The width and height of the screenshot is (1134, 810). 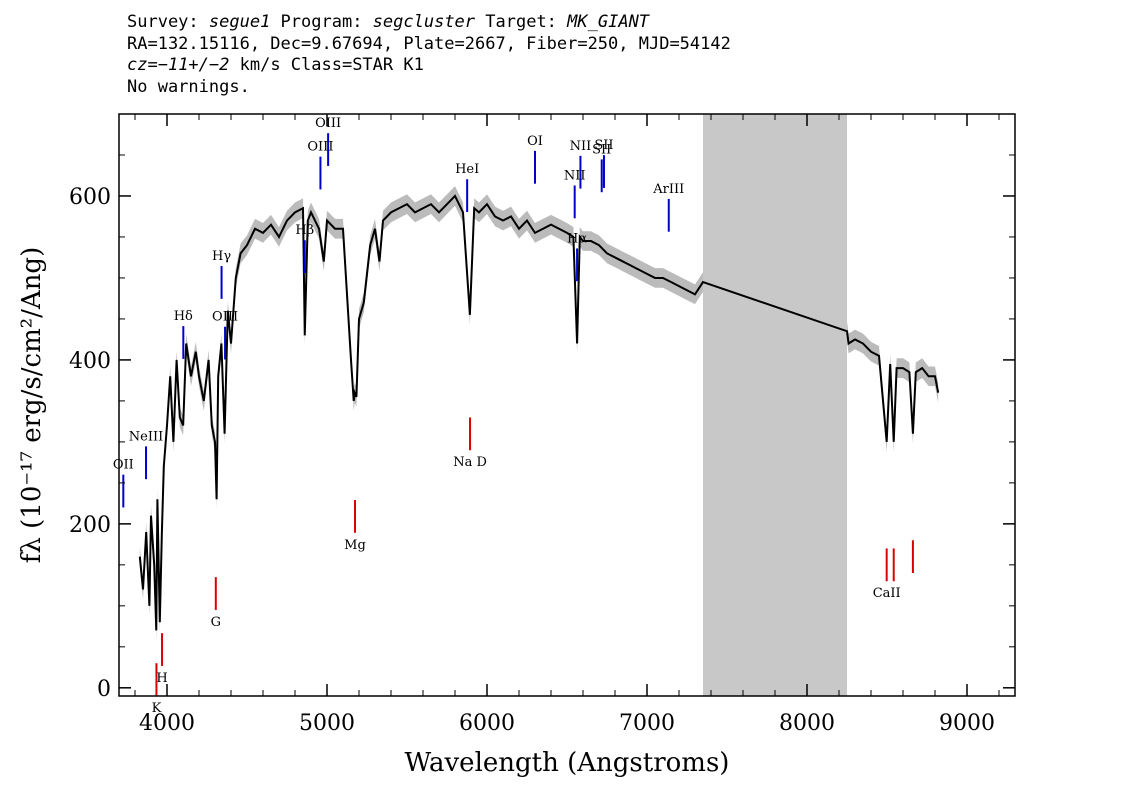 What do you see at coordinates (90, 197) in the screenshot?
I see `y-tick-label: 600` at bounding box center [90, 197].